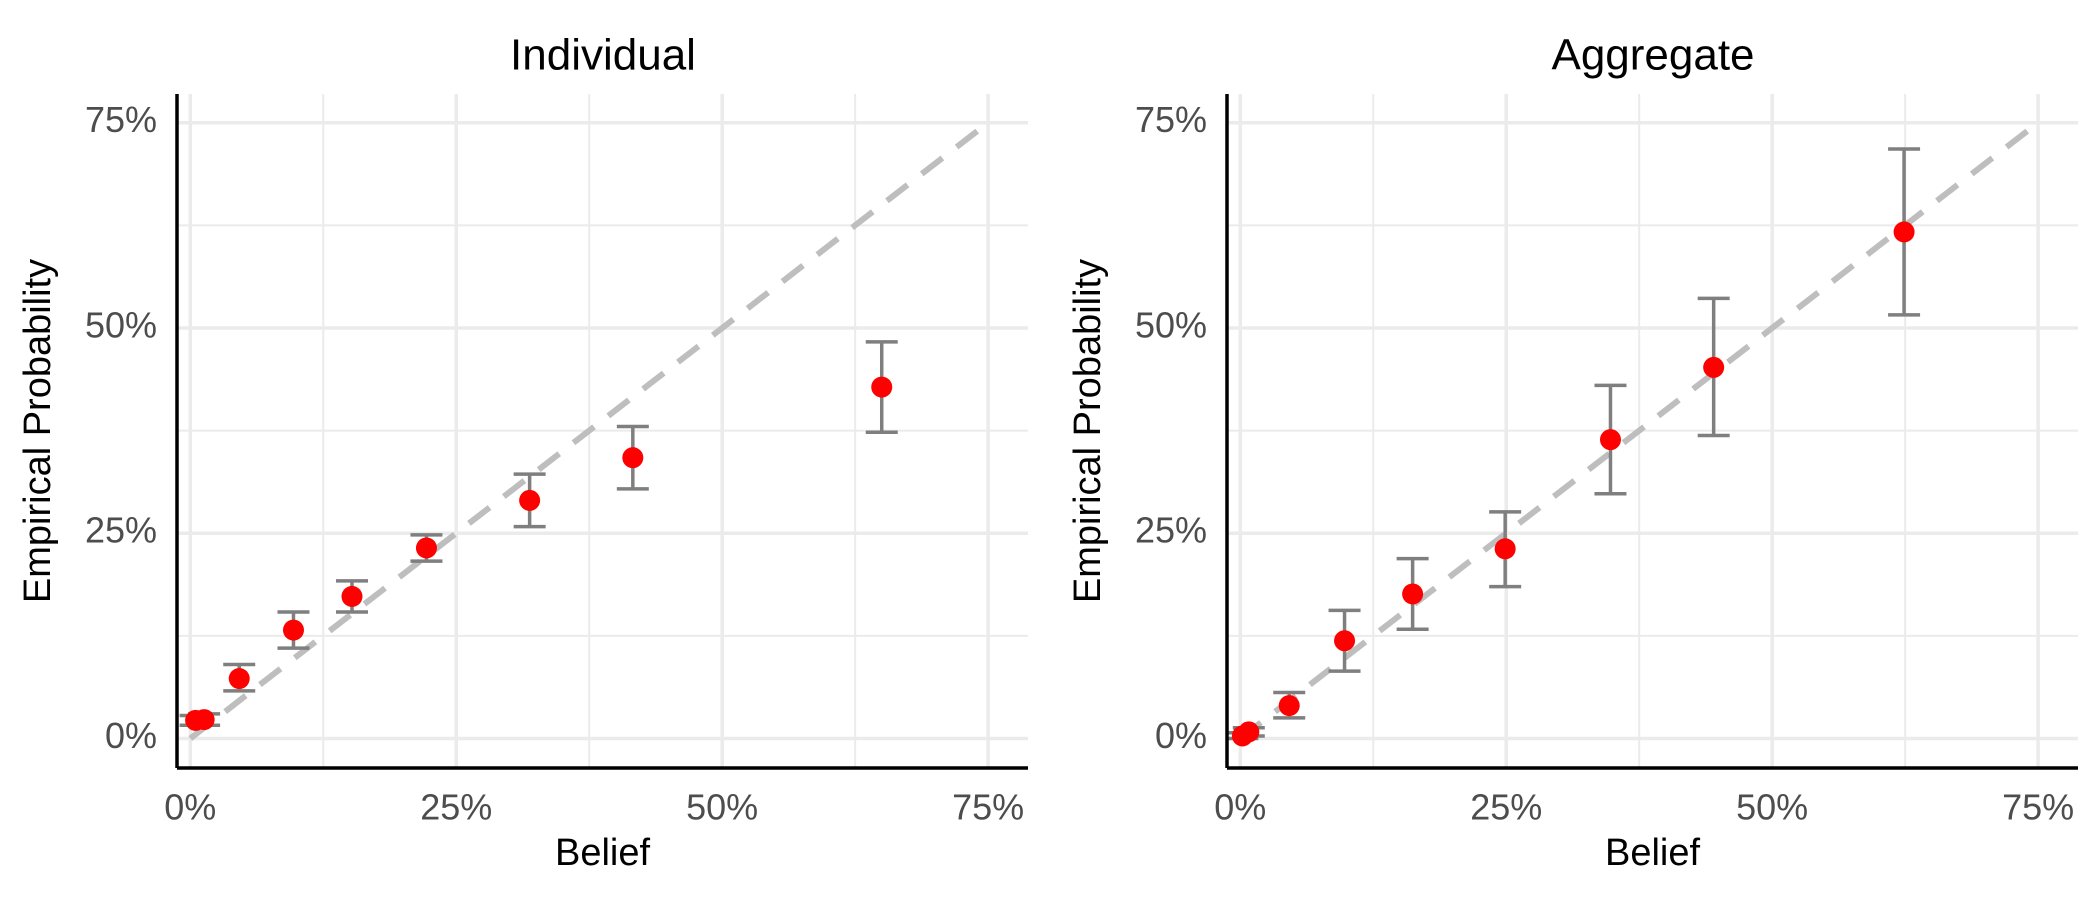 Image resolution: width=2100 pixels, height=900 pixels. I want to click on panel-title: Individual, so click(603, 55).